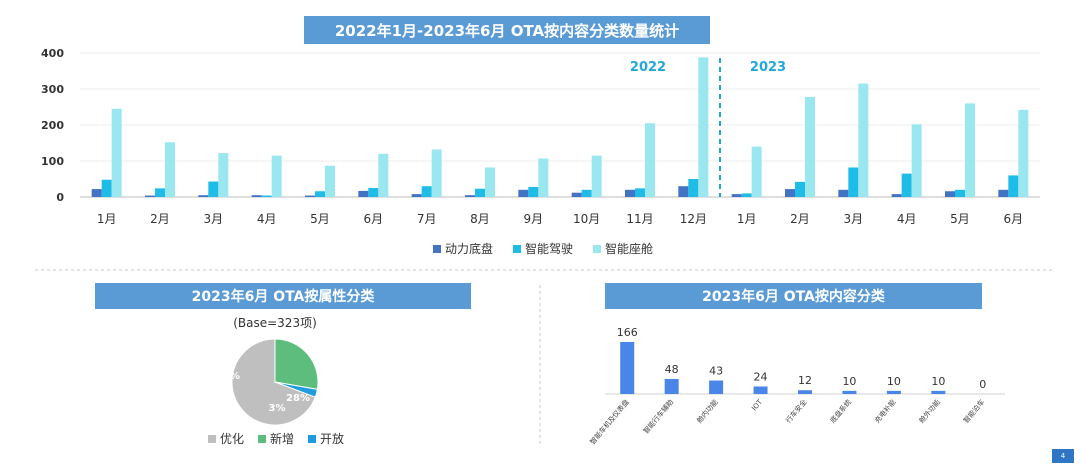 The width and height of the screenshot is (1080, 467). Describe the element at coordinates (60, 197) in the screenshot. I see `y-tick-label: 0` at that location.